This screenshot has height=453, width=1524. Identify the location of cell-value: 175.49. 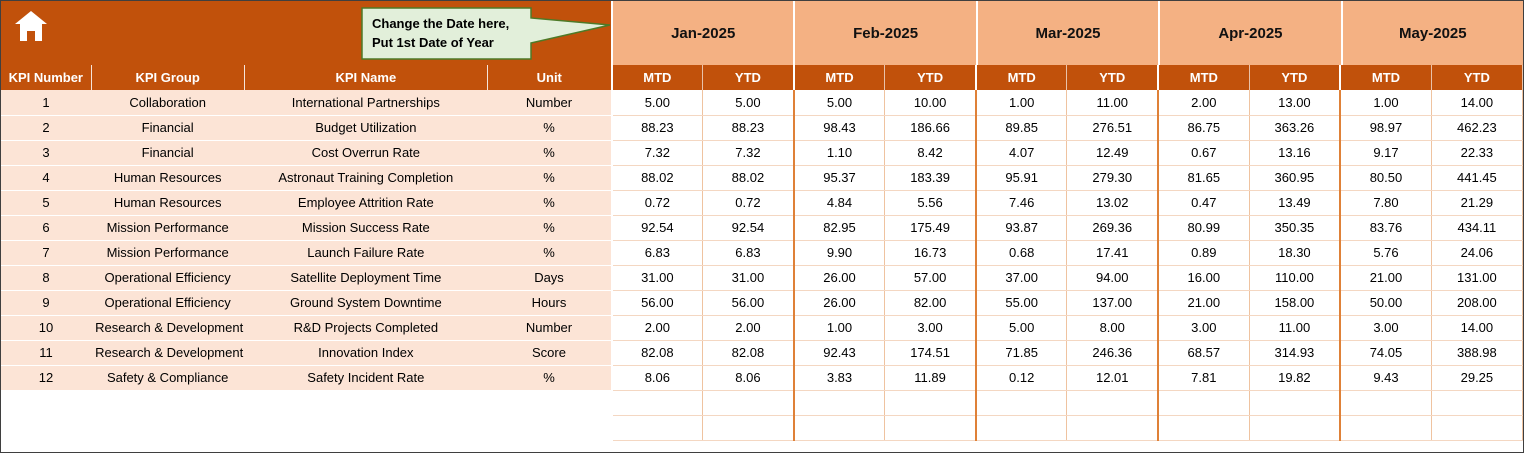
(930, 228).